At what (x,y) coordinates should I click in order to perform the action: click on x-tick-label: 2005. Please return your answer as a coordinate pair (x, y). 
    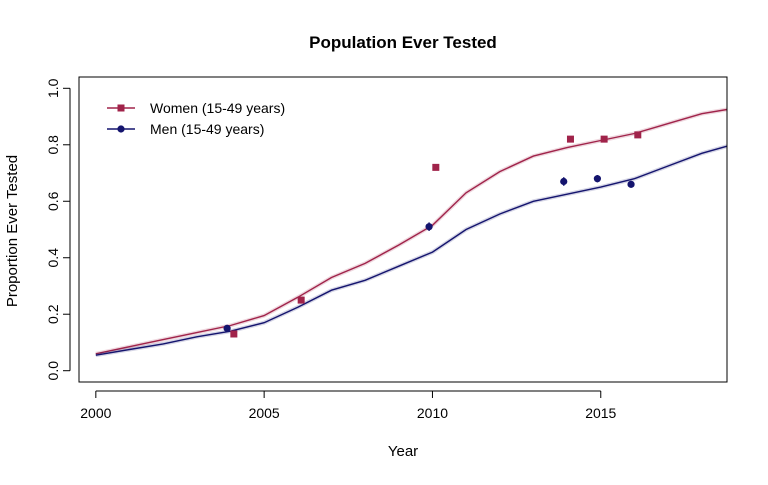
    Looking at the image, I should click on (264, 413).